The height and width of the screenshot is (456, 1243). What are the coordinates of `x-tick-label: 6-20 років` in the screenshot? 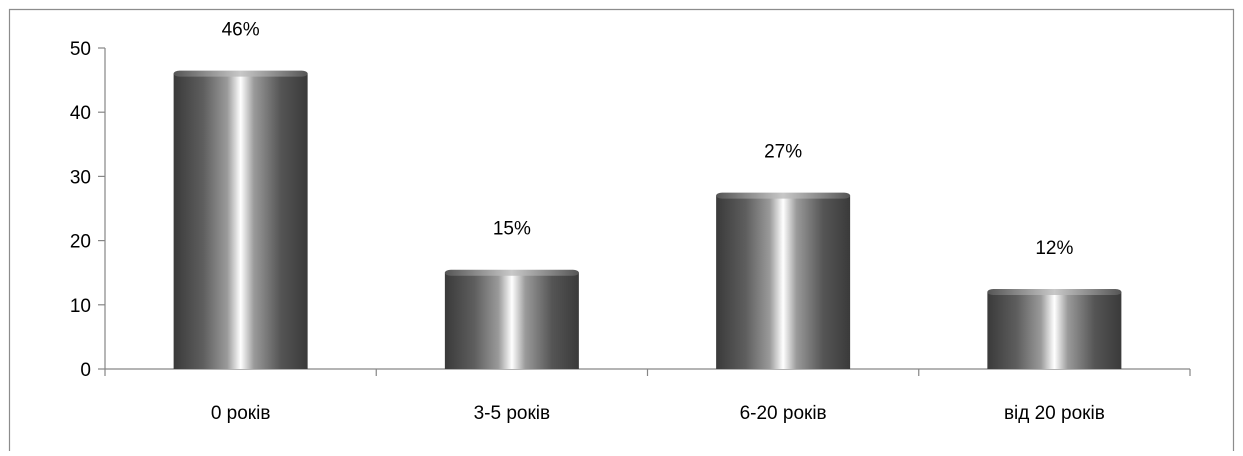 It's located at (783, 413).